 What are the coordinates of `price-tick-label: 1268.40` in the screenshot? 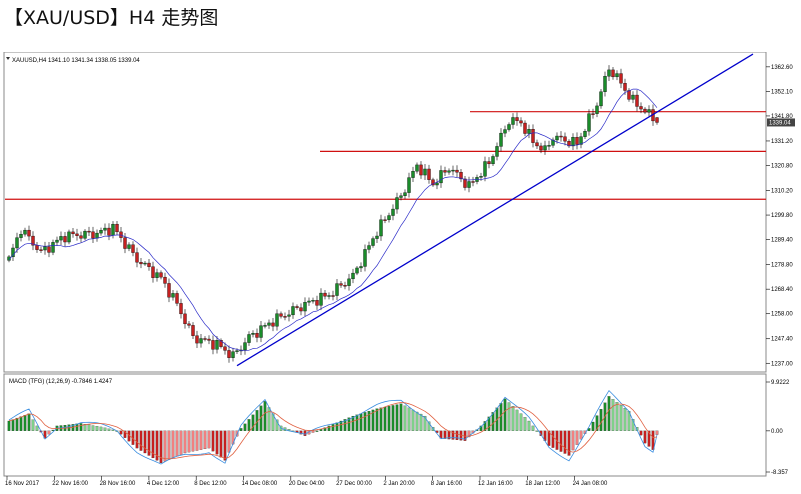 It's located at (782, 290).